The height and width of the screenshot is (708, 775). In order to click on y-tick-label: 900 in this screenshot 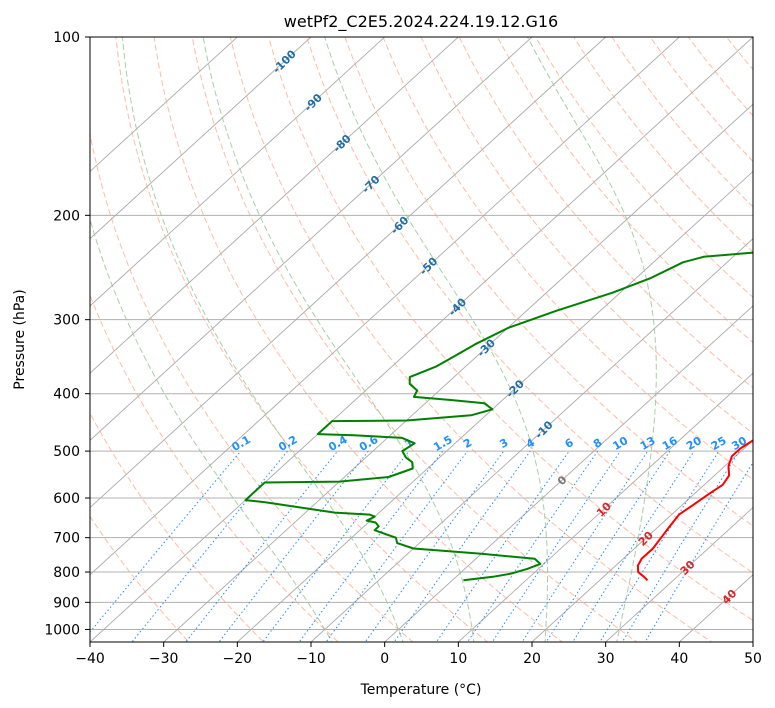, I will do `click(66, 603)`.